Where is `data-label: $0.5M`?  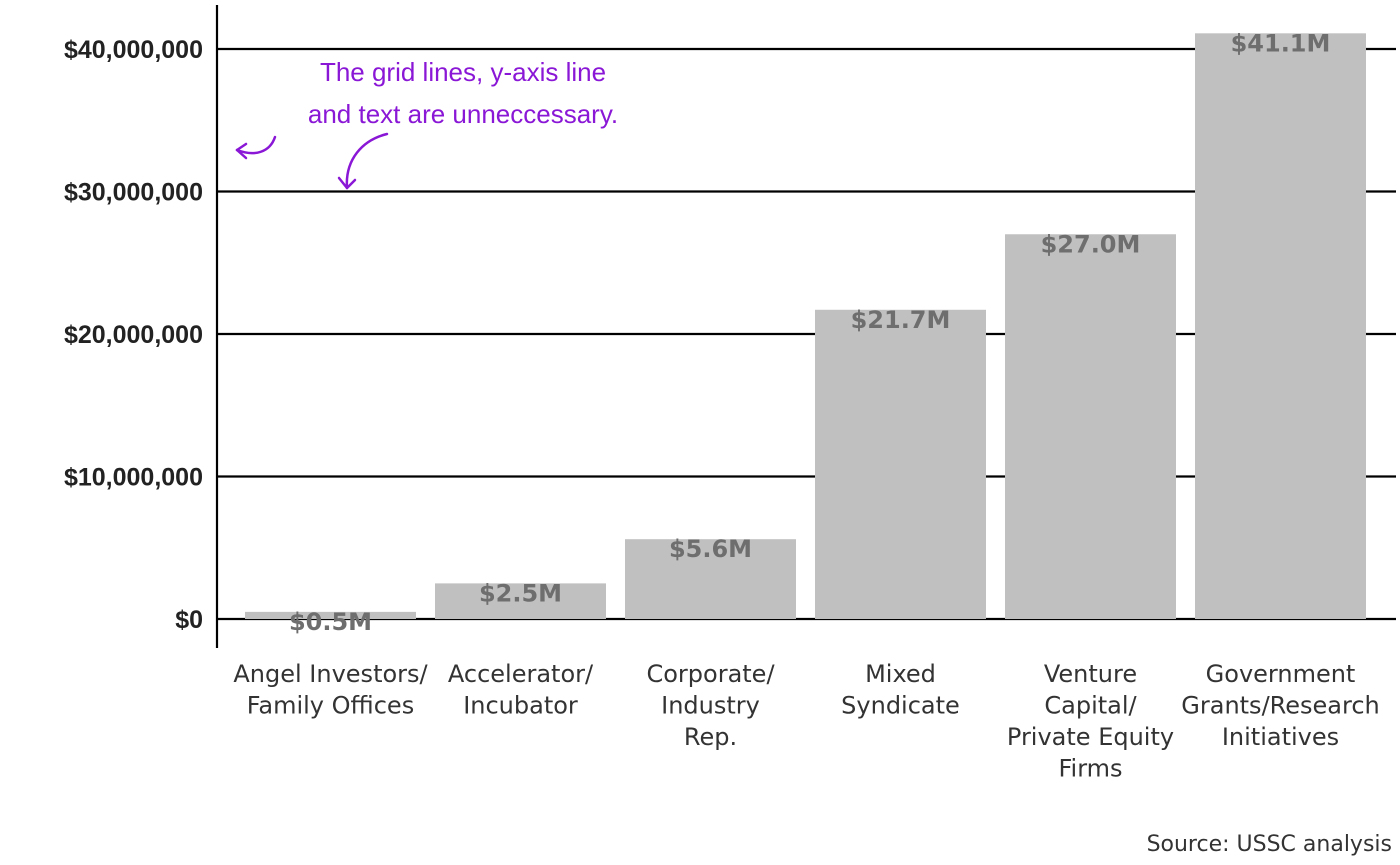 data-label: $0.5M is located at coordinates (330, 622).